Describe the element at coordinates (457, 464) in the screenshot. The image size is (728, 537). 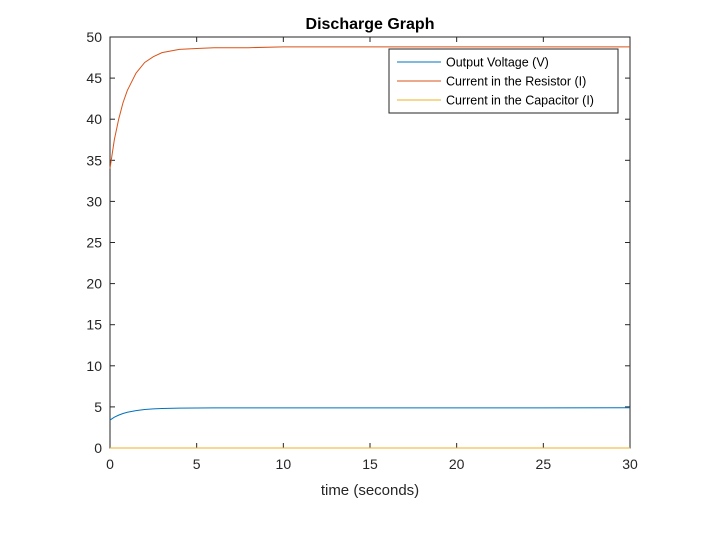
I see `x-tick-label: 20` at that location.